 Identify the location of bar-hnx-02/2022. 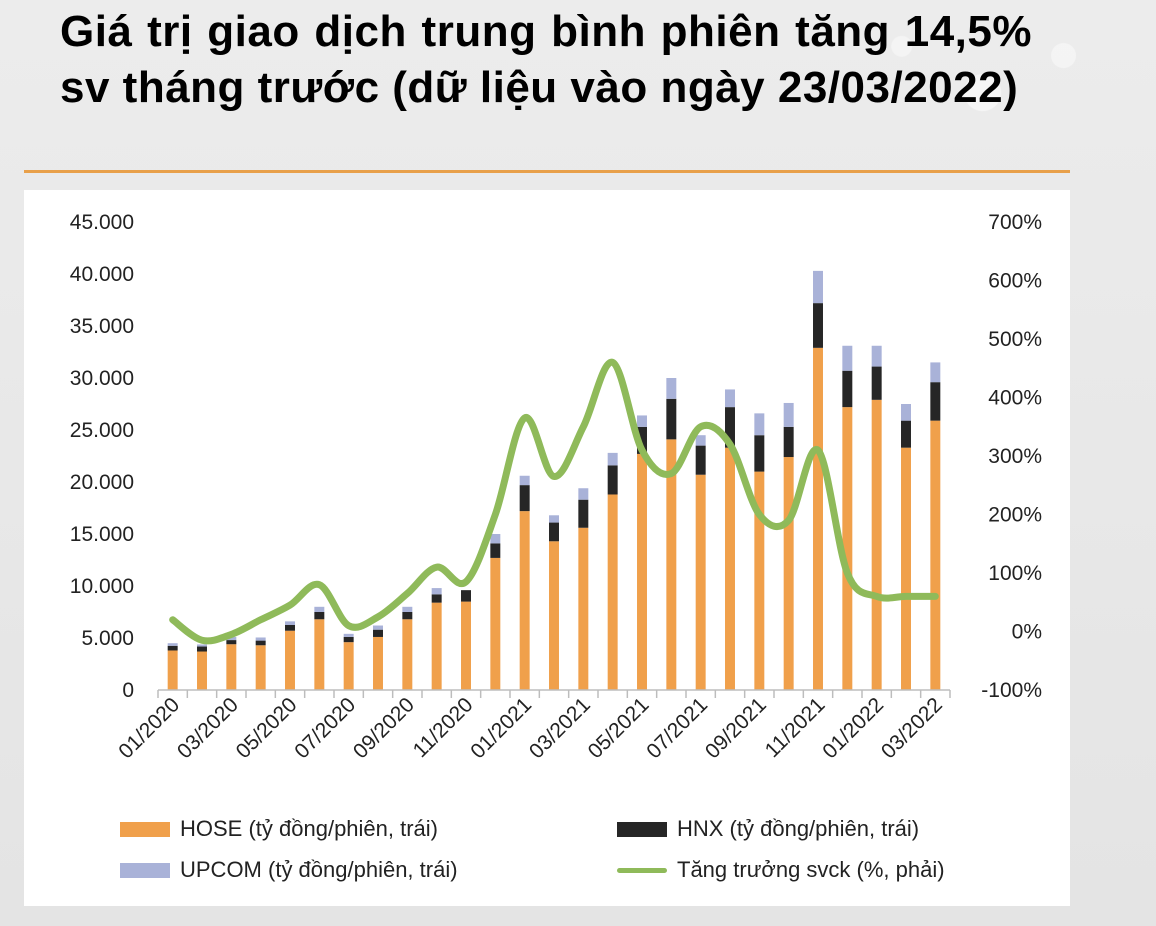
(906, 434).